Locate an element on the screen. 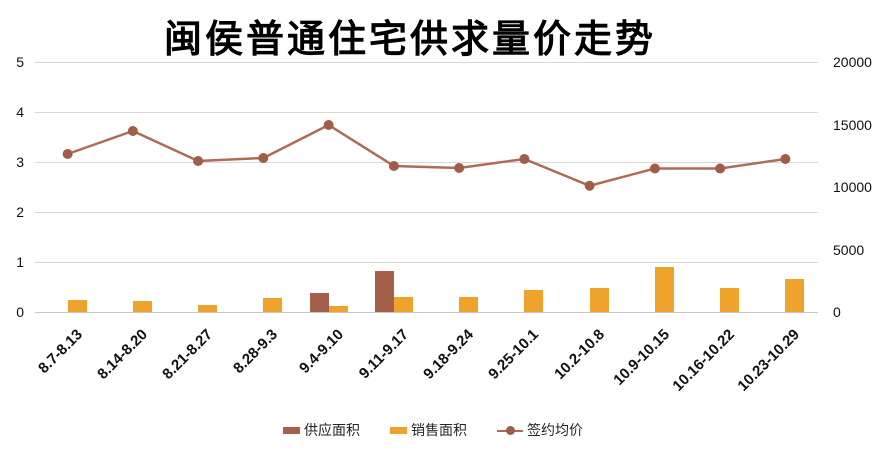 Image resolution: width=881 pixels, height=452 pixels. bar-销售面积-9.4-9.10 is located at coordinates (338, 308).